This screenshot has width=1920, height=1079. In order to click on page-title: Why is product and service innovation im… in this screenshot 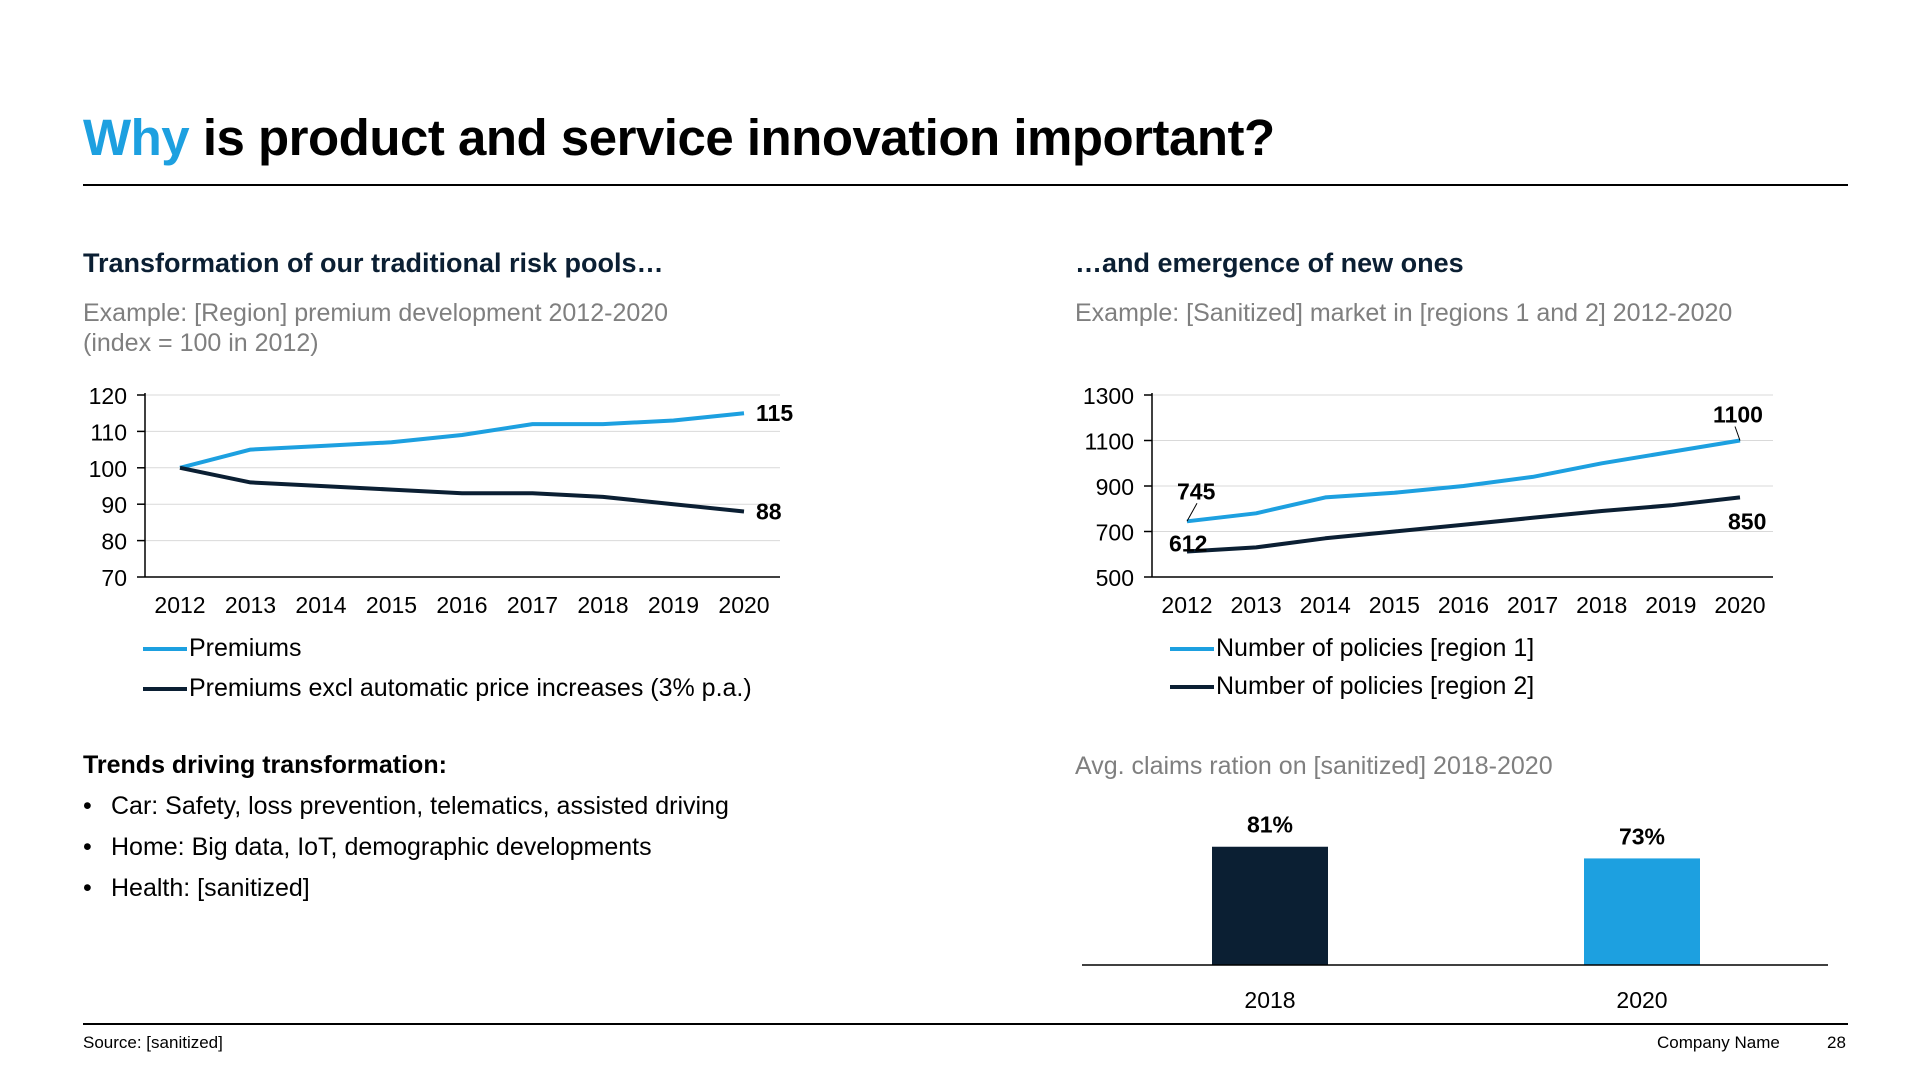, I will do `click(679, 137)`.